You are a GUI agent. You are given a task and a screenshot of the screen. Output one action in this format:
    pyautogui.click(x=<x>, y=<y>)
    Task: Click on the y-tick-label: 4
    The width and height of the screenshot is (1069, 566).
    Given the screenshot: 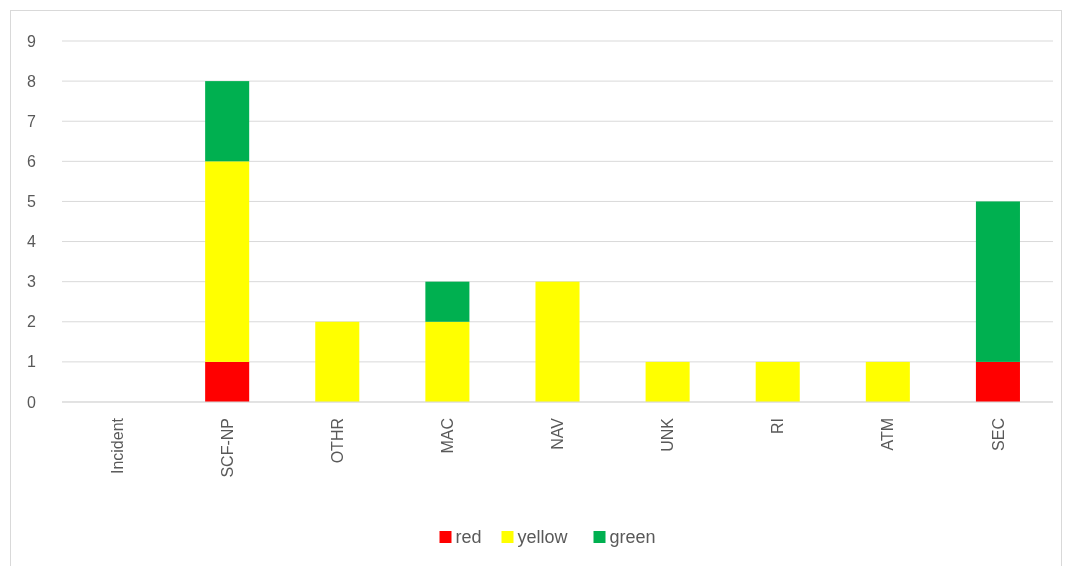 What is the action you would take?
    pyautogui.click(x=32, y=242)
    